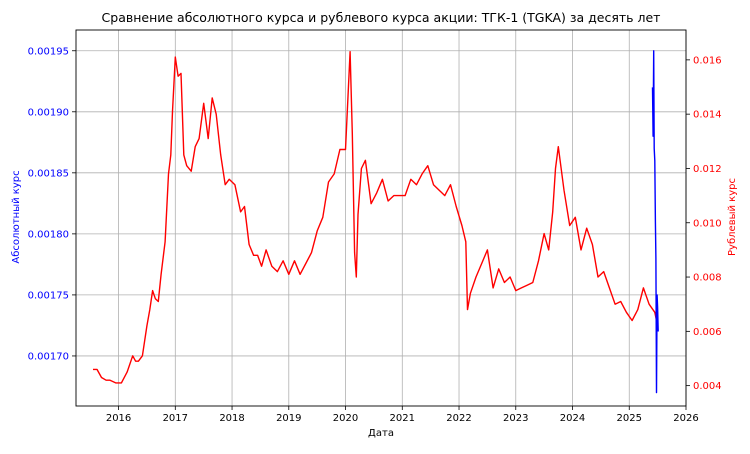 The height and width of the screenshot is (454, 750). Describe the element at coordinates (118, 418) in the screenshot. I see `x-tick-label: 2016` at that location.